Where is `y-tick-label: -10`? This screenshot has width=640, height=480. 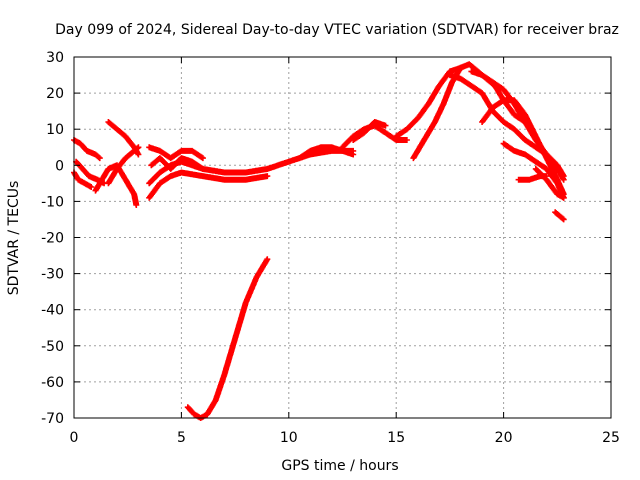
y-tick-label: -10 is located at coordinates (52, 202).